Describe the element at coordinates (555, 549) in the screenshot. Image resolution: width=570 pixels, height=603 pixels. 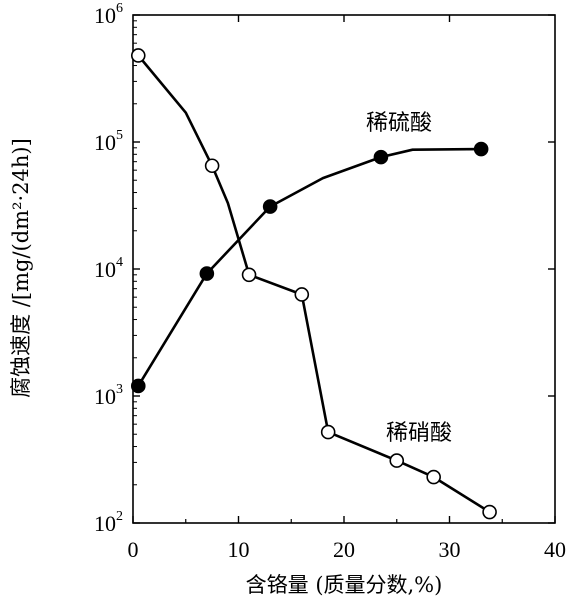
I see `x-tick-label: 40` at that location.